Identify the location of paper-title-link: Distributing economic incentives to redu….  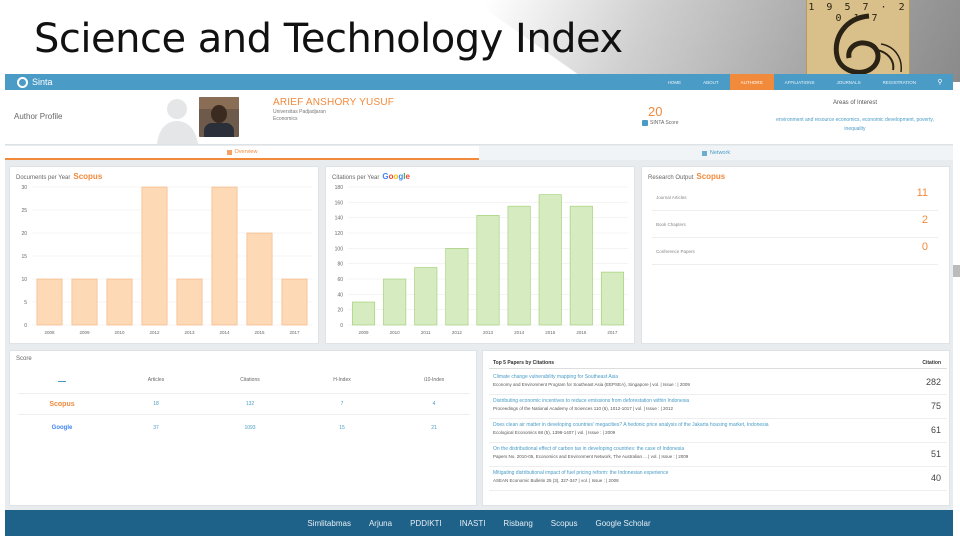
(591, 401).